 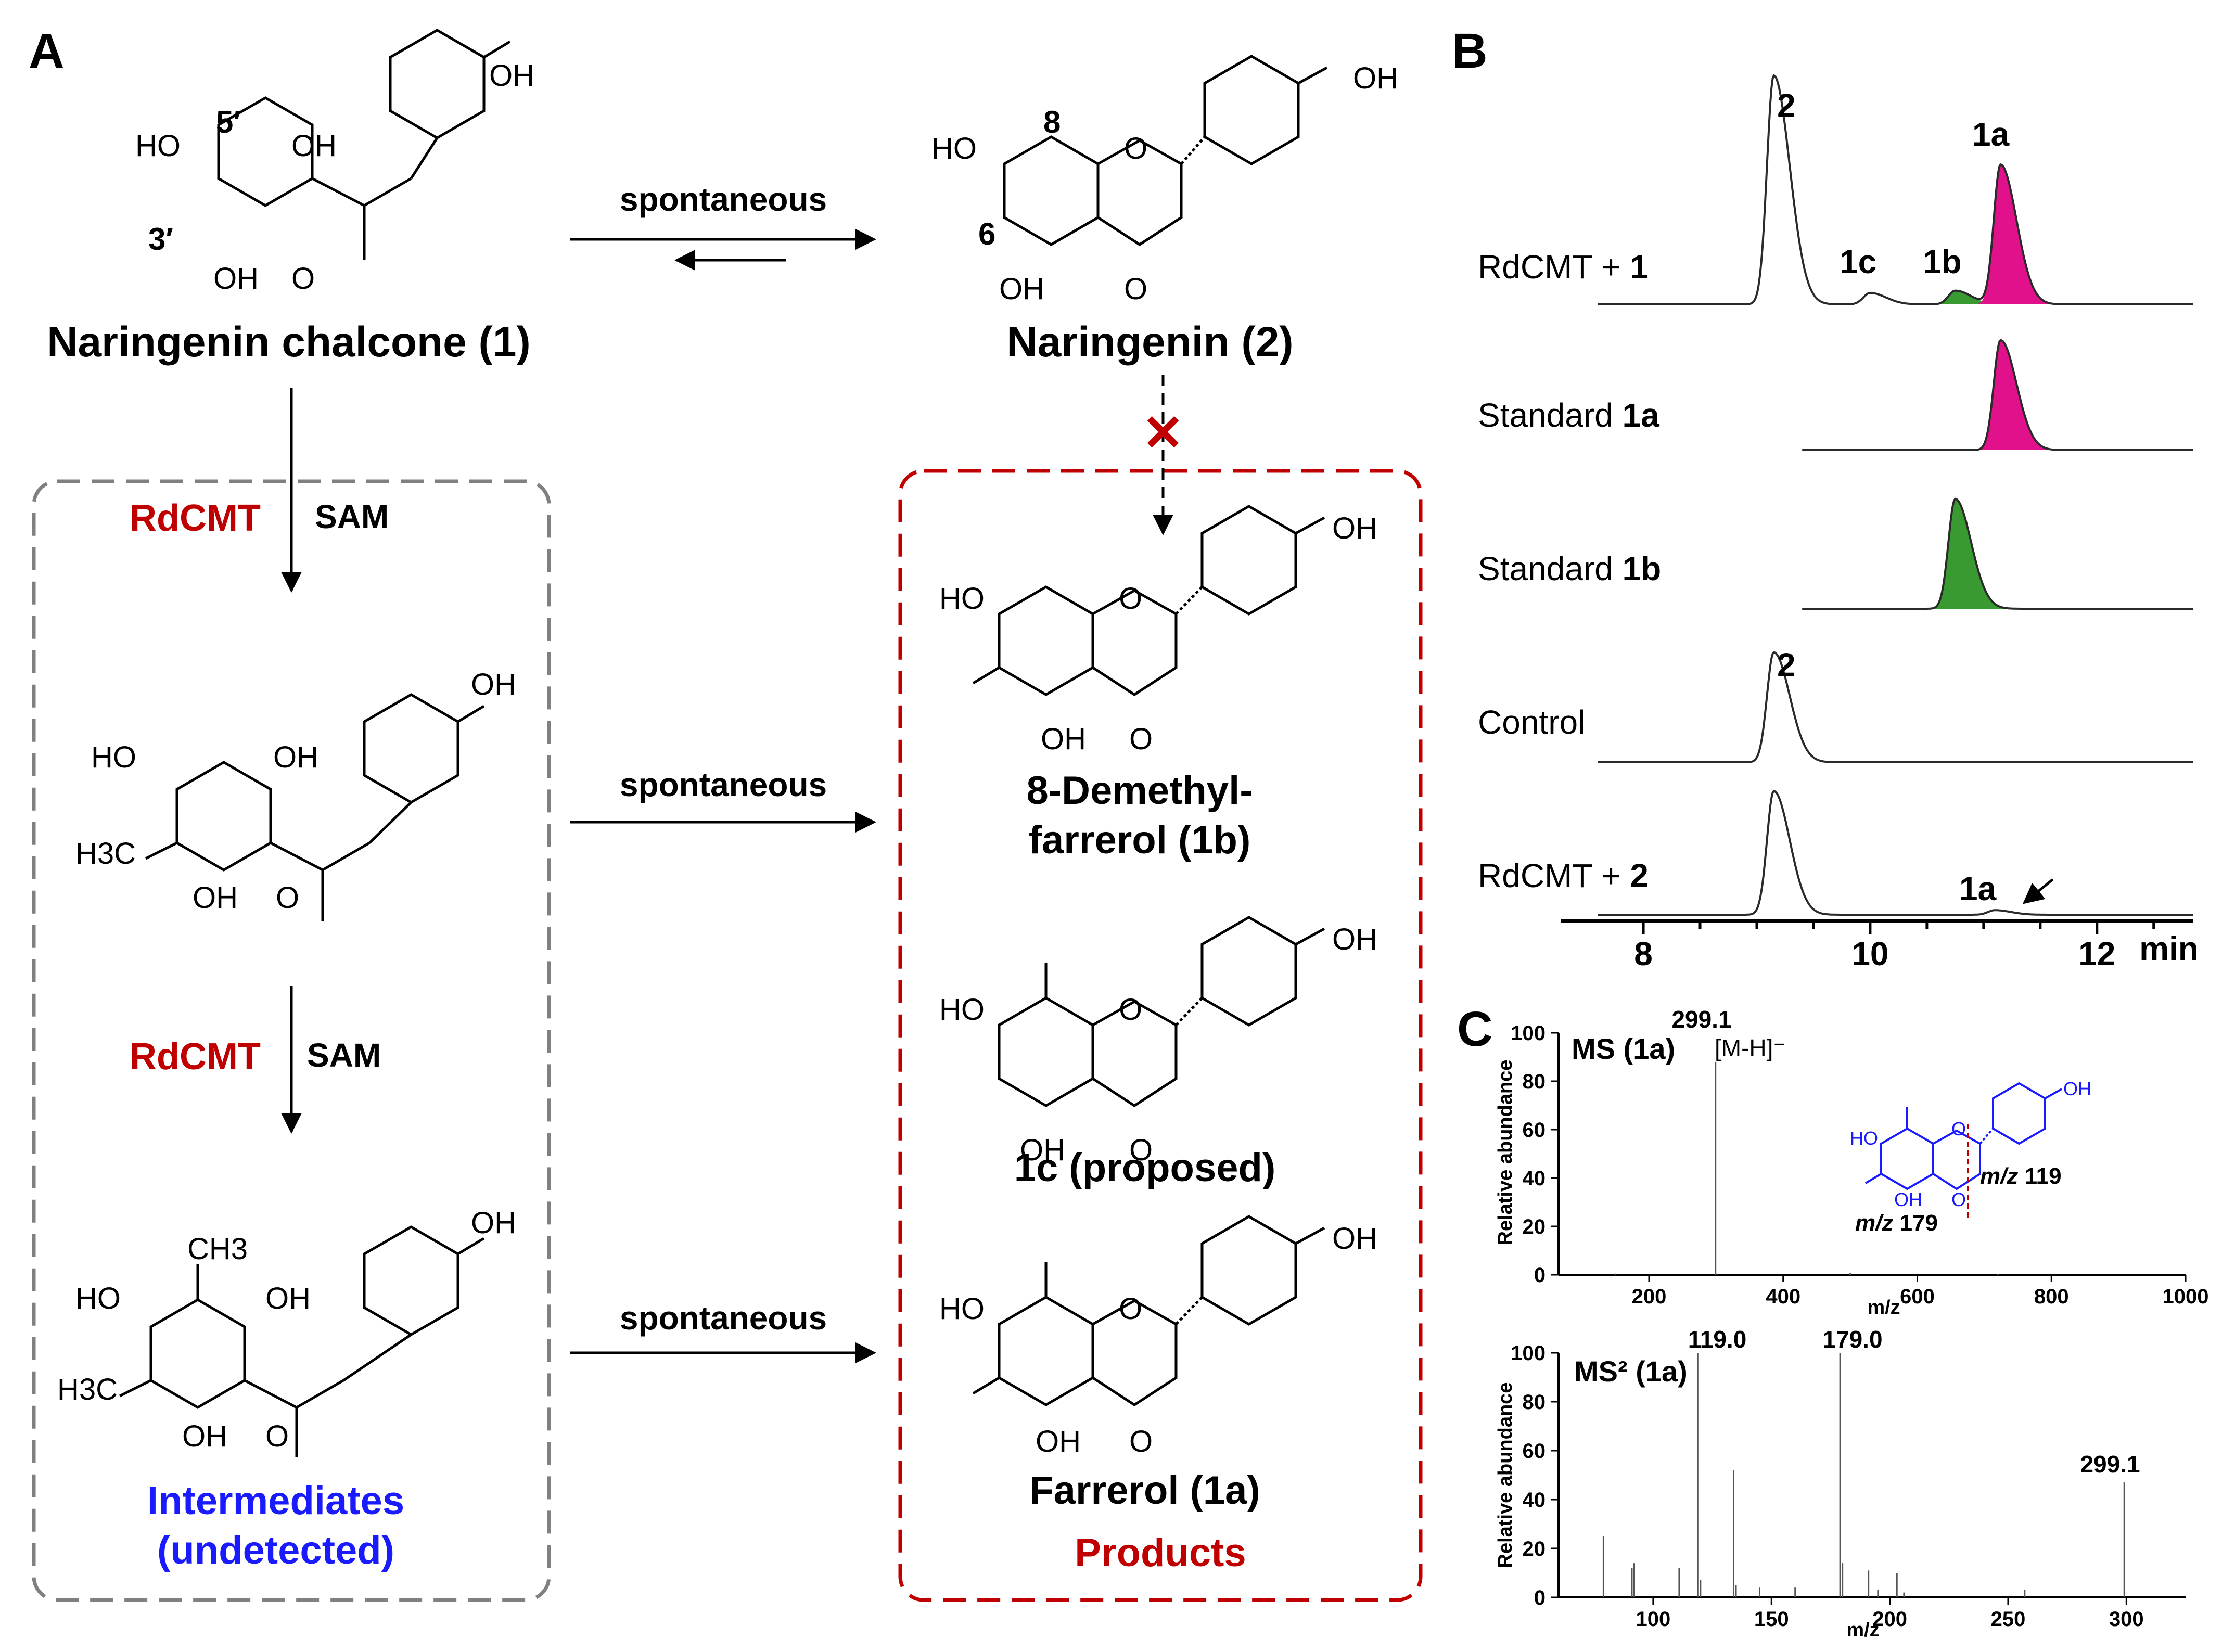 What do you see at coordinates (1534, 1402) in the screenshot?
I see `ms2-ytick-label: 80` at bounding box center [1534, 1402].